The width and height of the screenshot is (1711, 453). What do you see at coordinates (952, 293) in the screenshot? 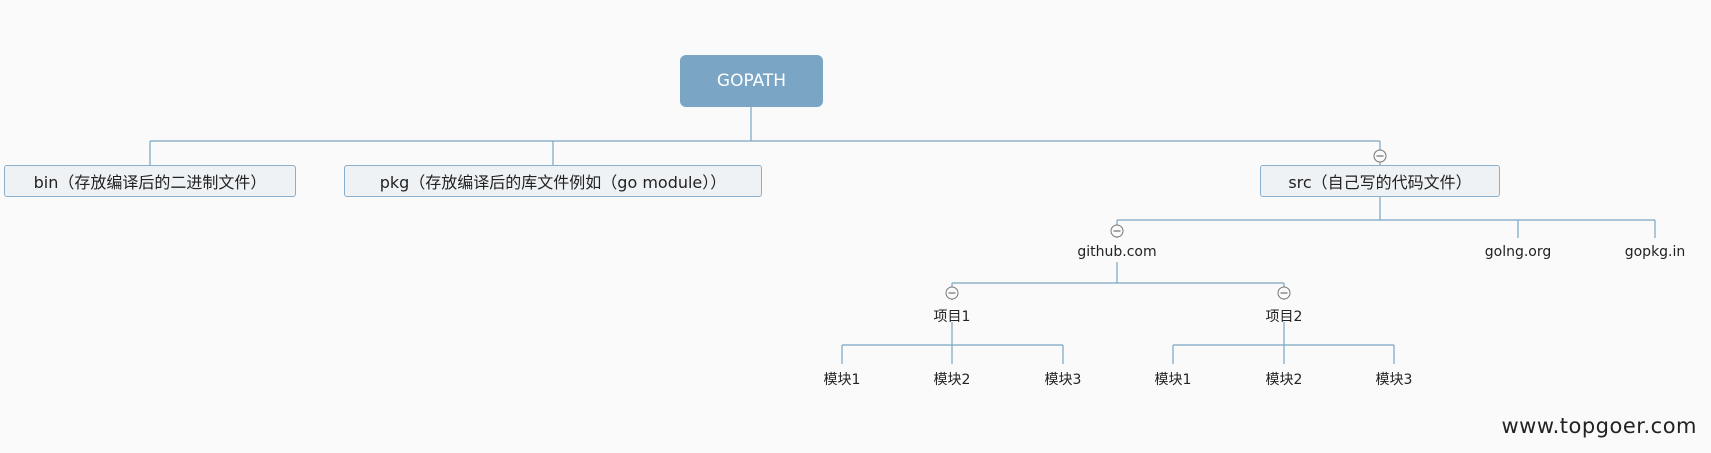
I see `collapse-toggle-project1` at bounding box center [952, 293].